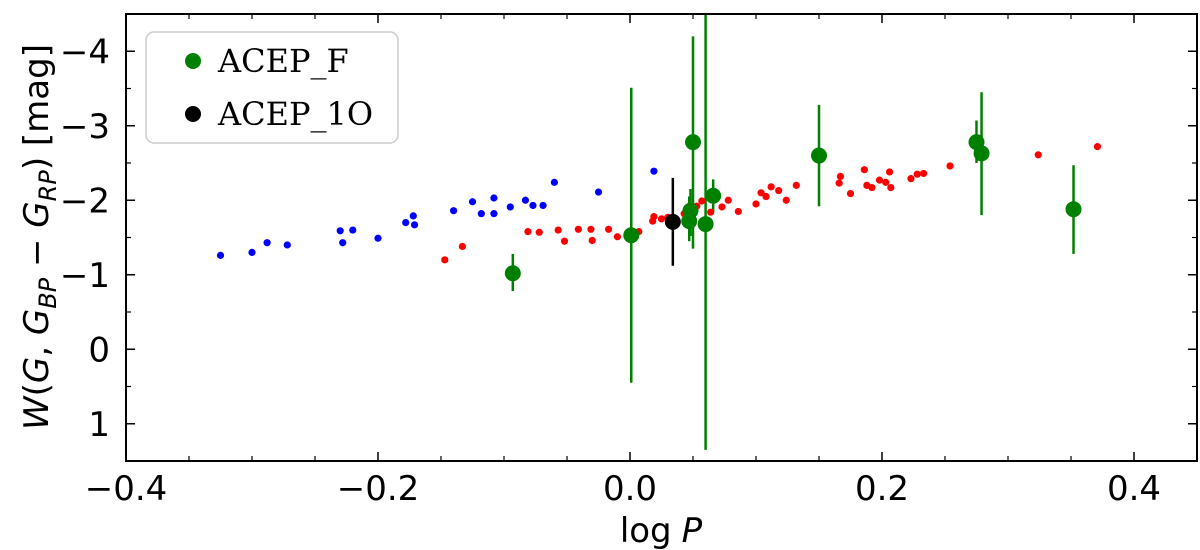 The width and height of the screenshot is (1200, 550). What do you see at coordinates (692, 530) in the screenshot?
I see `x-axis-label-italic: P` at bounding box center [692, 530].